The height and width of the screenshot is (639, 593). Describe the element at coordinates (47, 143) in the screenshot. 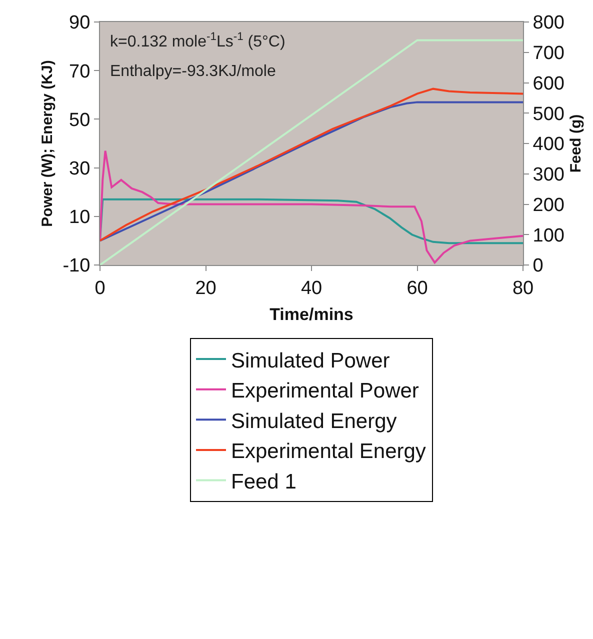

I see `y-axis-title: Power (W); Energy (KJ)` at that location.